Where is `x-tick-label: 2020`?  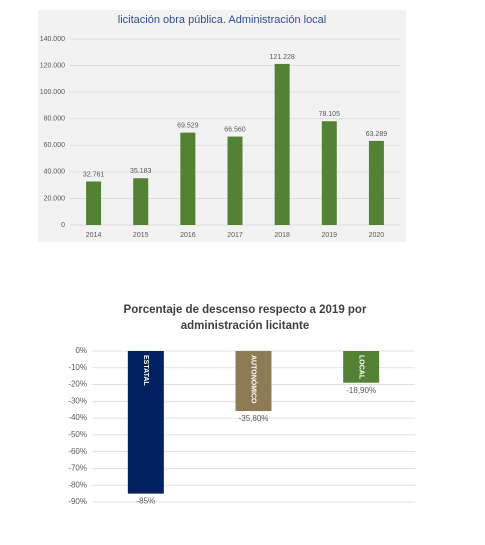 x-tick-label: 2020 is located at coordinates (377, 235).